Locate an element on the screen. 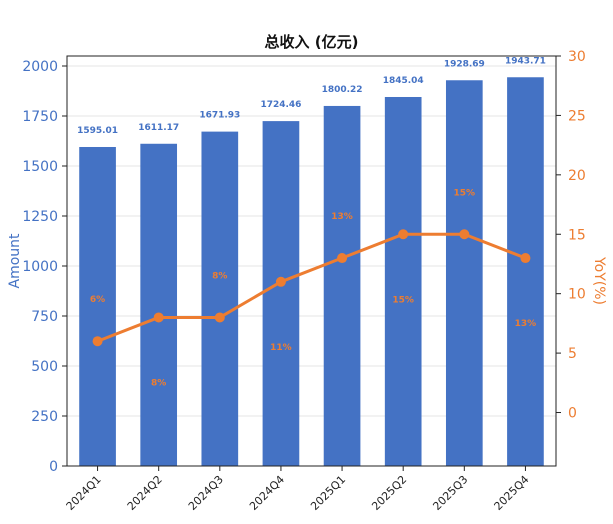 Image resolution: width=613 pixels, height=524 pixels. x-tick-label: 2025Q4 is located at coordinates (511, 493).